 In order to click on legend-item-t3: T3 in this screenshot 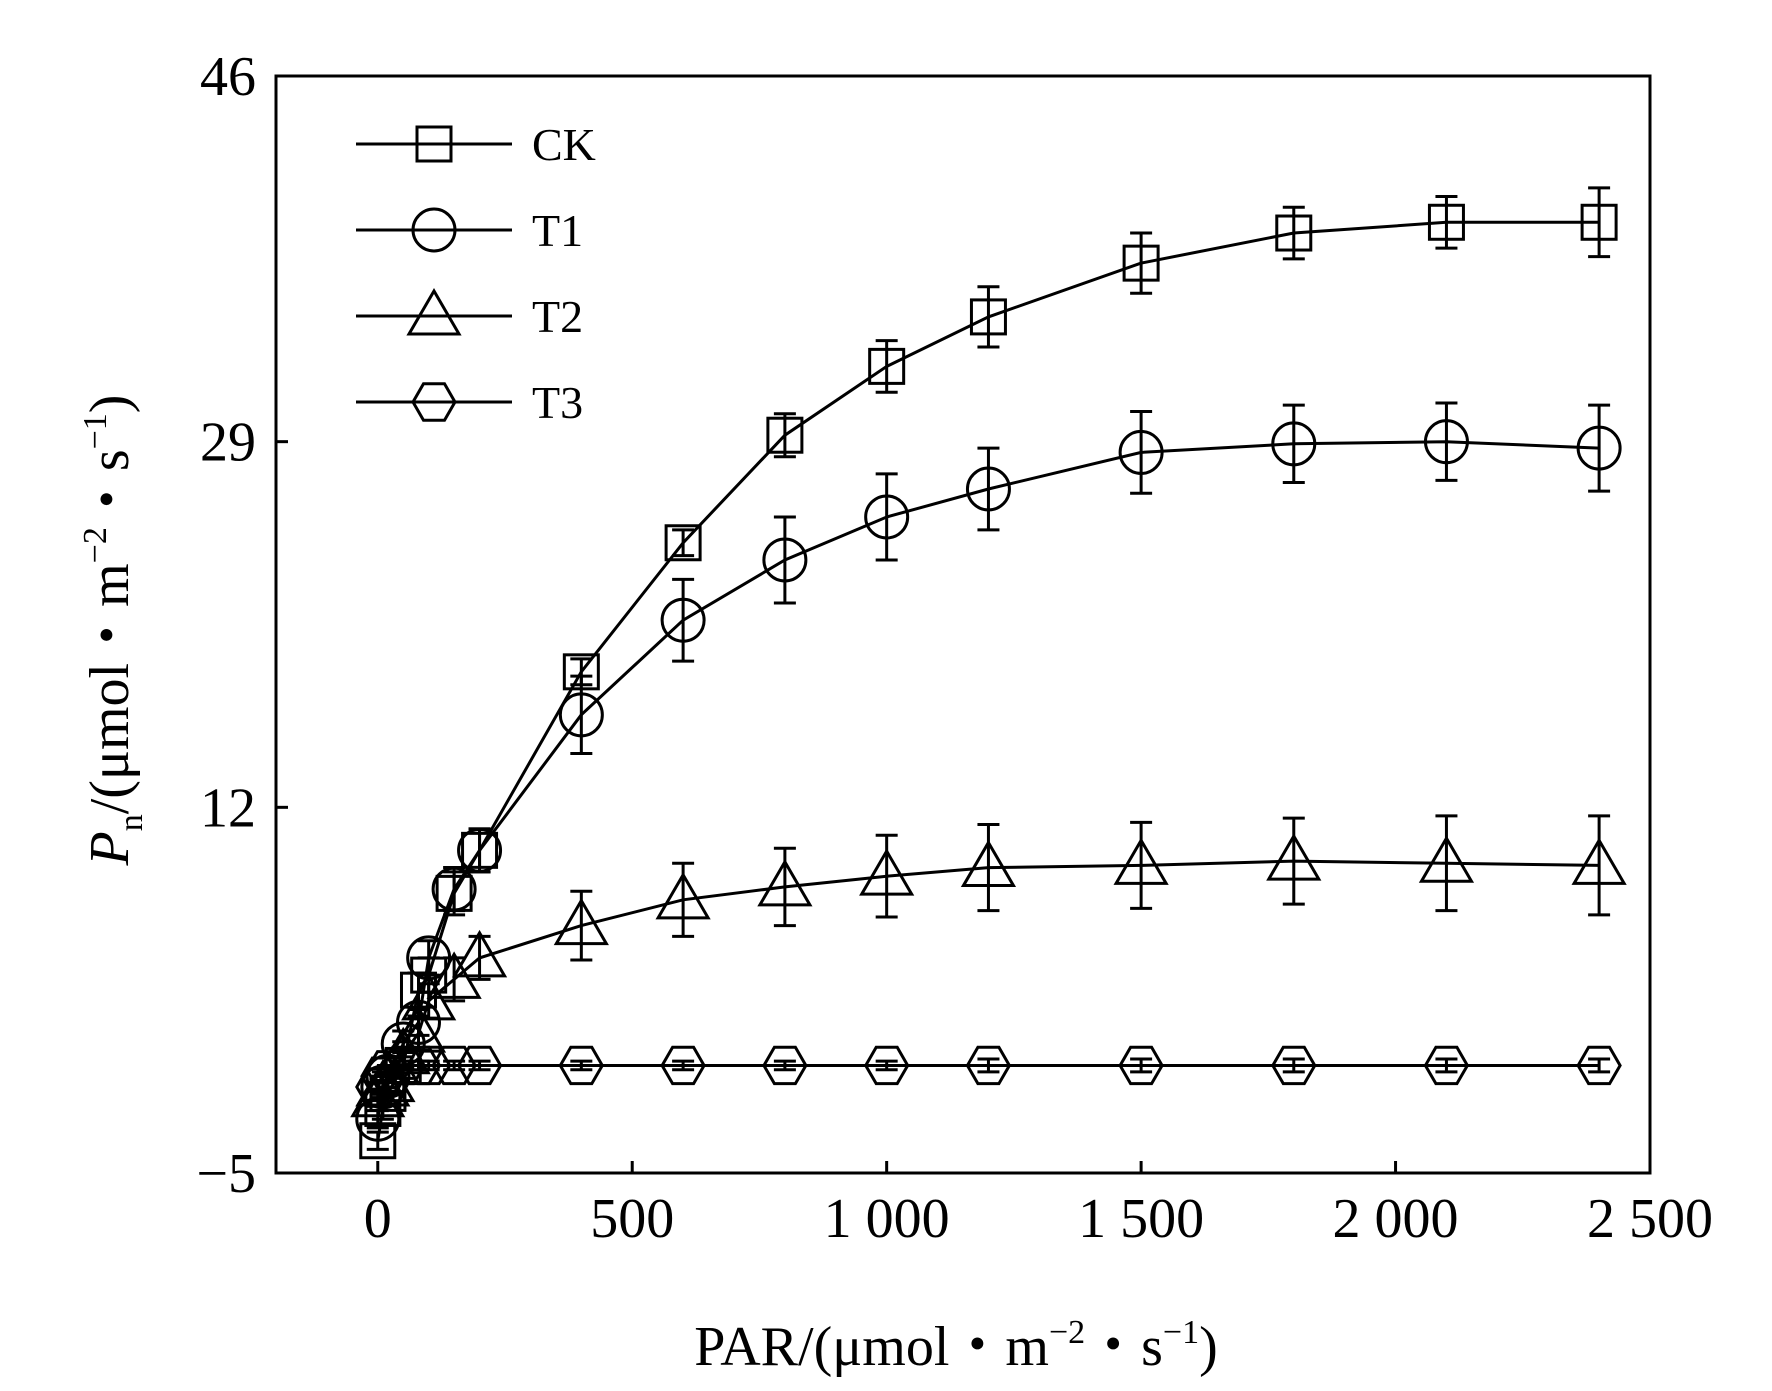, I will do `click(469, 402)`.